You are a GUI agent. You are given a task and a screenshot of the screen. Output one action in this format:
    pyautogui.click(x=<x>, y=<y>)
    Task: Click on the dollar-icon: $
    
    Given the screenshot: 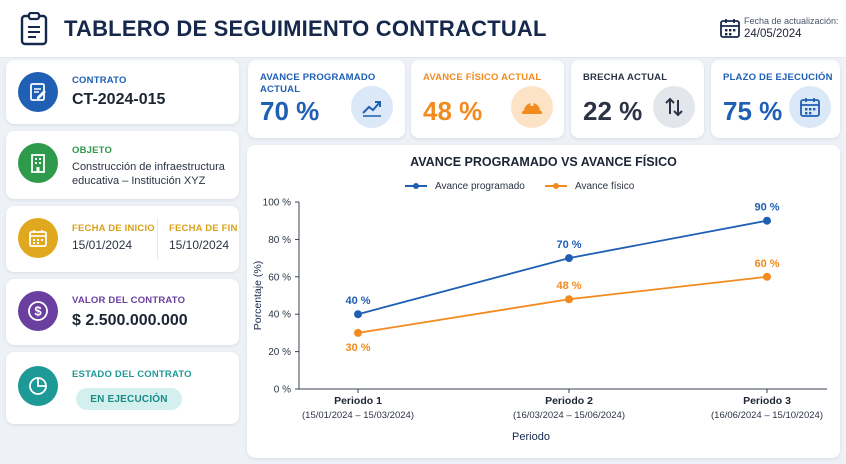 What is the action you would take?
    pyautogui.click(x=38, y=311)
    